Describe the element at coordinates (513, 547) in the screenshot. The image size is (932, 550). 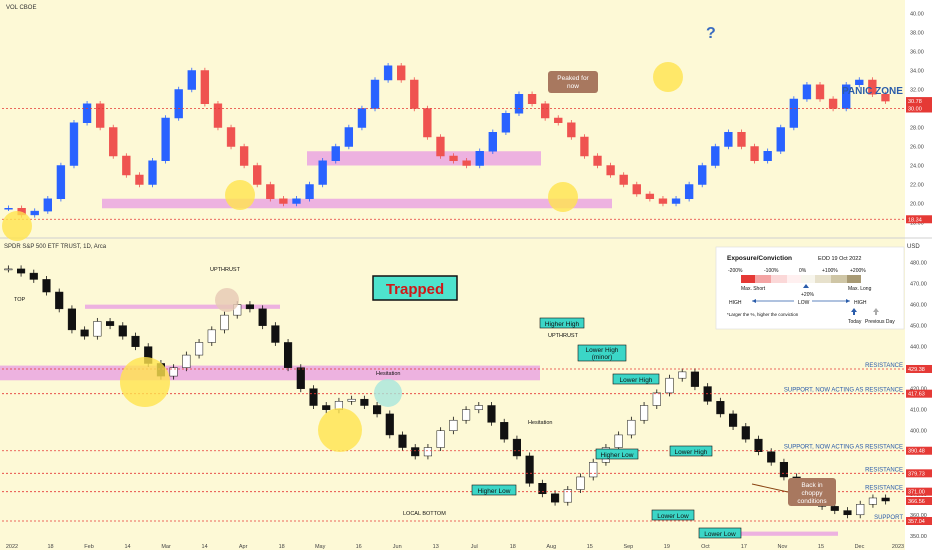
I see `x-tick-label: 18` at that location.